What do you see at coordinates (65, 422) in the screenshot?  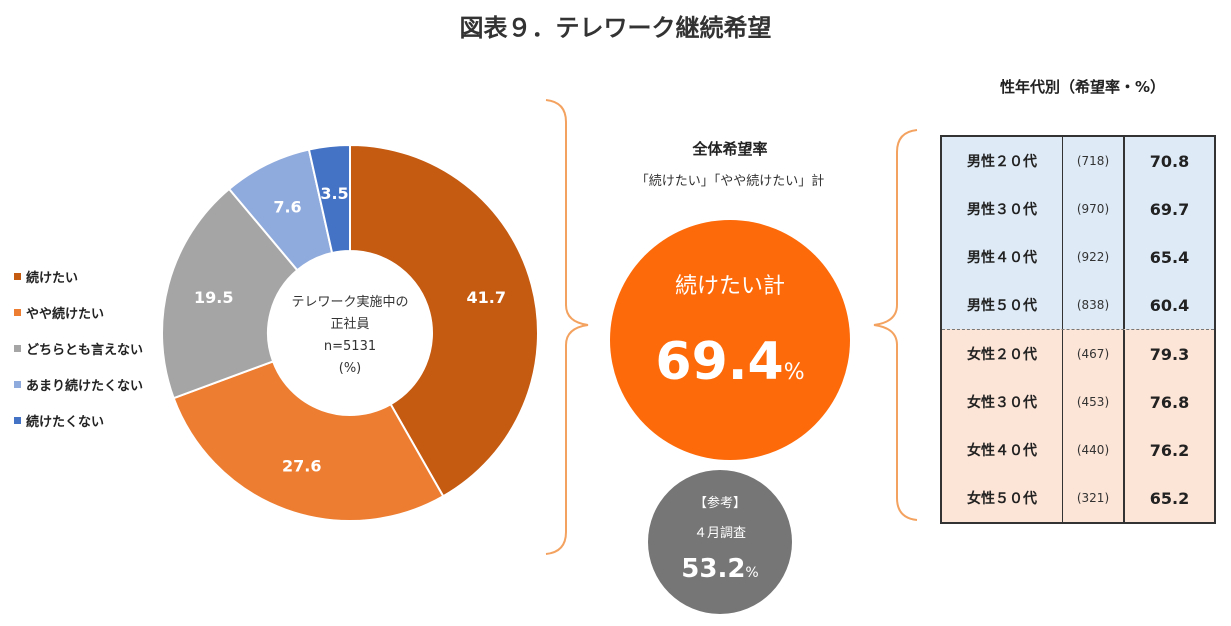 I see `legend-label: 続けたくない` at bounding box center [65, 422].